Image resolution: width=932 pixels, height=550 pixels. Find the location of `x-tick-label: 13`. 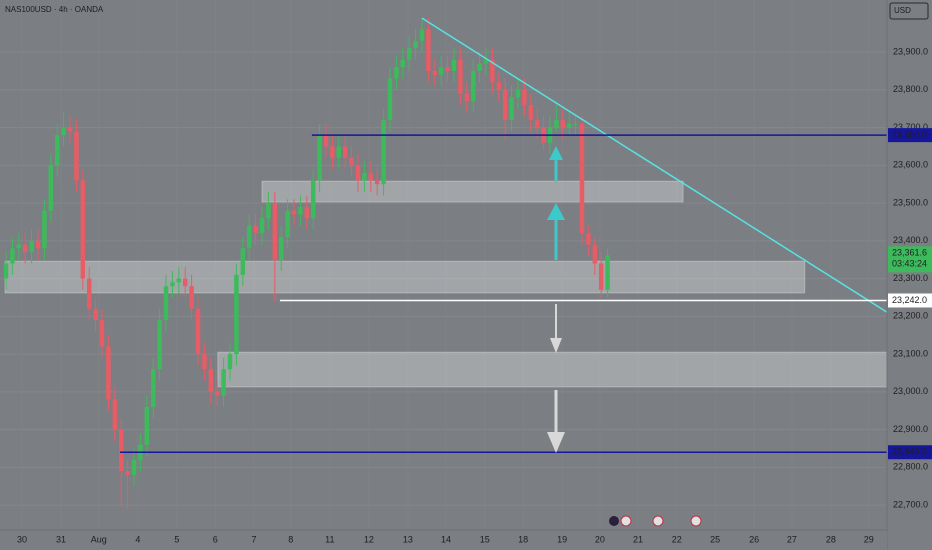

x-tick-label: 13 is located at coordinates (408, 539).